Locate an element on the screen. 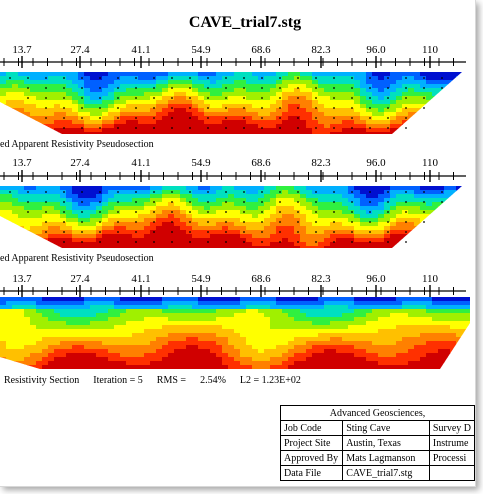 This screenshot has height=494, width=483. info-value: CAVE_trial7.stg is located at coordinates (386, 473).